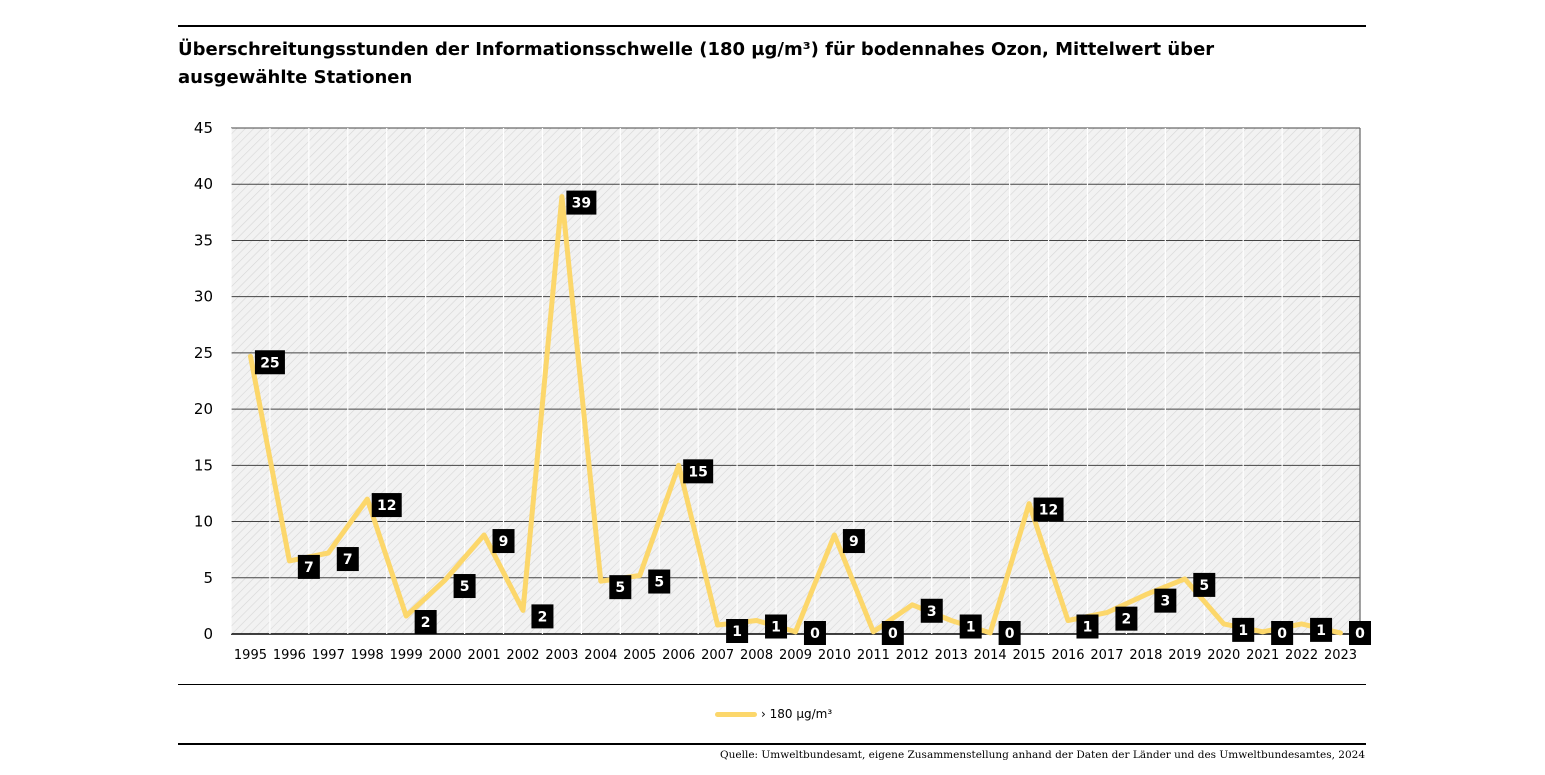 The height and width of the screenshot is (775, 1545). What do you see at coordinates (203, 353) in the screenshot?
I see `y-tick-label: 25` at bounding box center [203, 353].